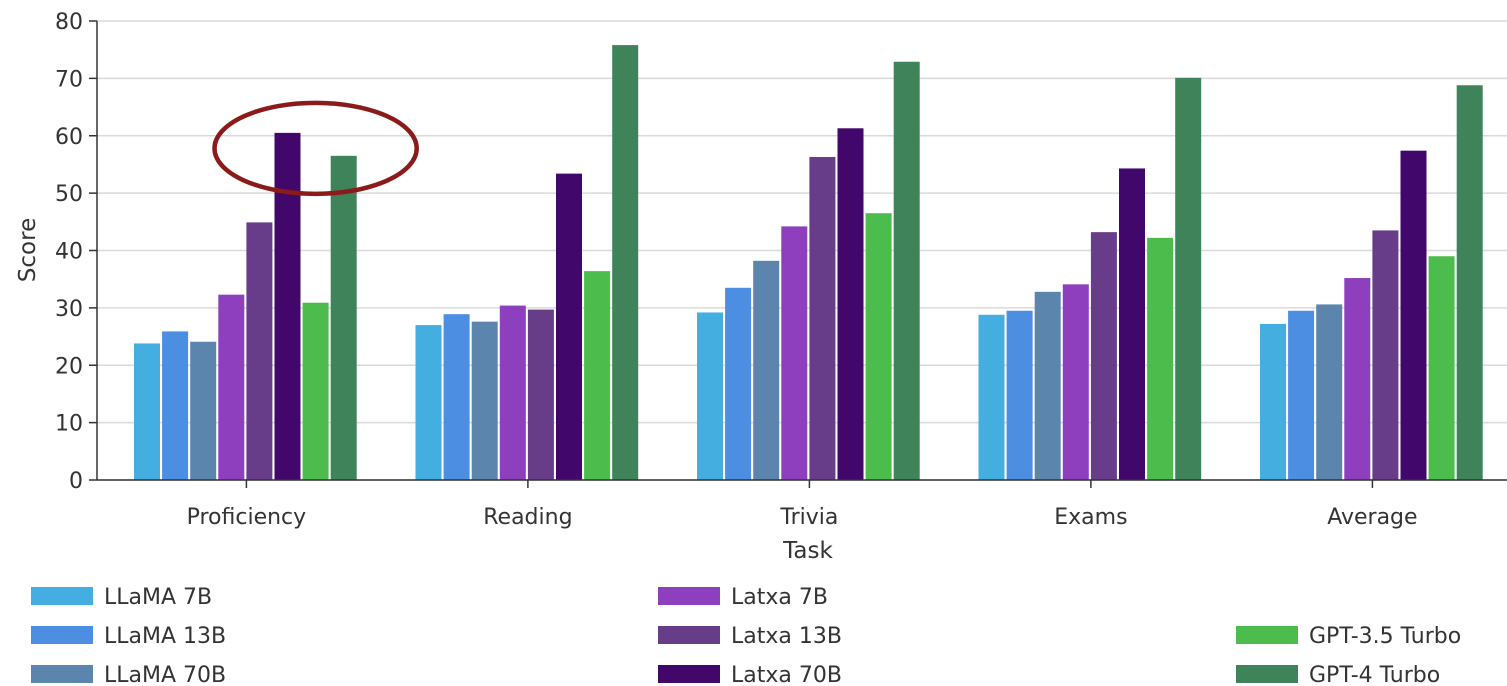  I want to click on legend-label: Latxa 70B, so click(786, 674).